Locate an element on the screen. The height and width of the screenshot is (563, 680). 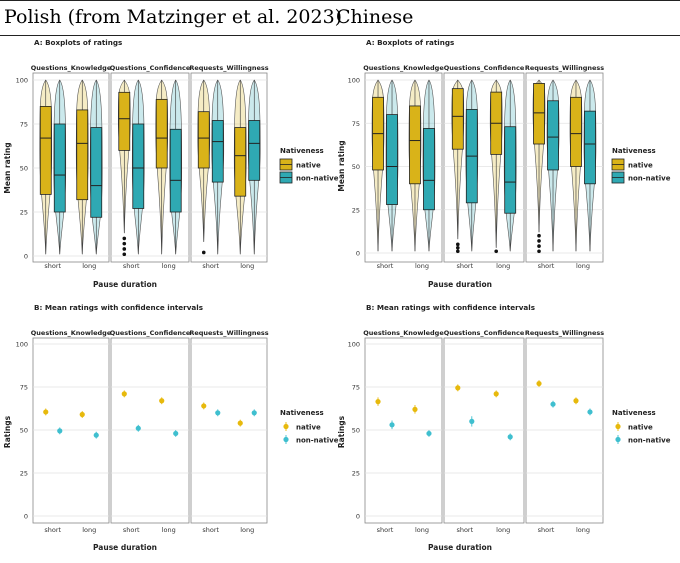
facet-title: Questions_Knowledge is located at coordinates (71, 333).